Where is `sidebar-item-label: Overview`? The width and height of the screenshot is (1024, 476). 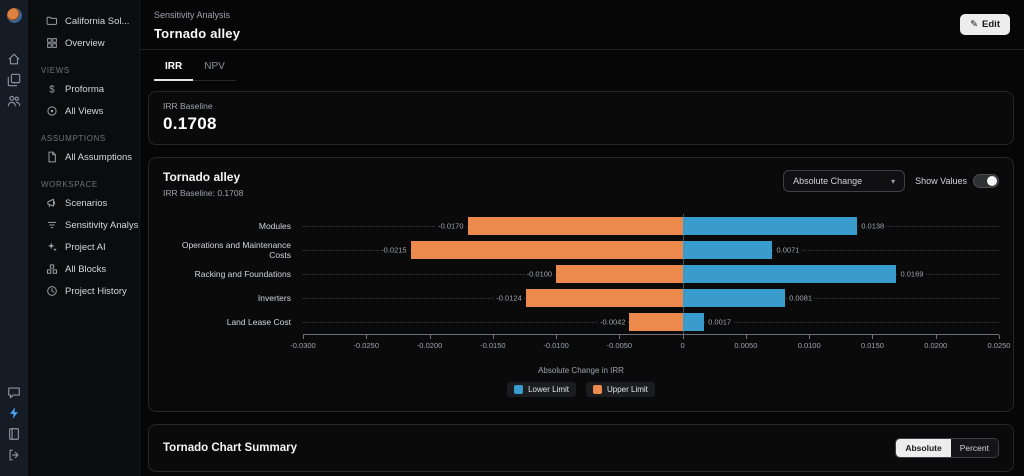
sidebar-item-label: Overview is located at coordinates (85, 43).